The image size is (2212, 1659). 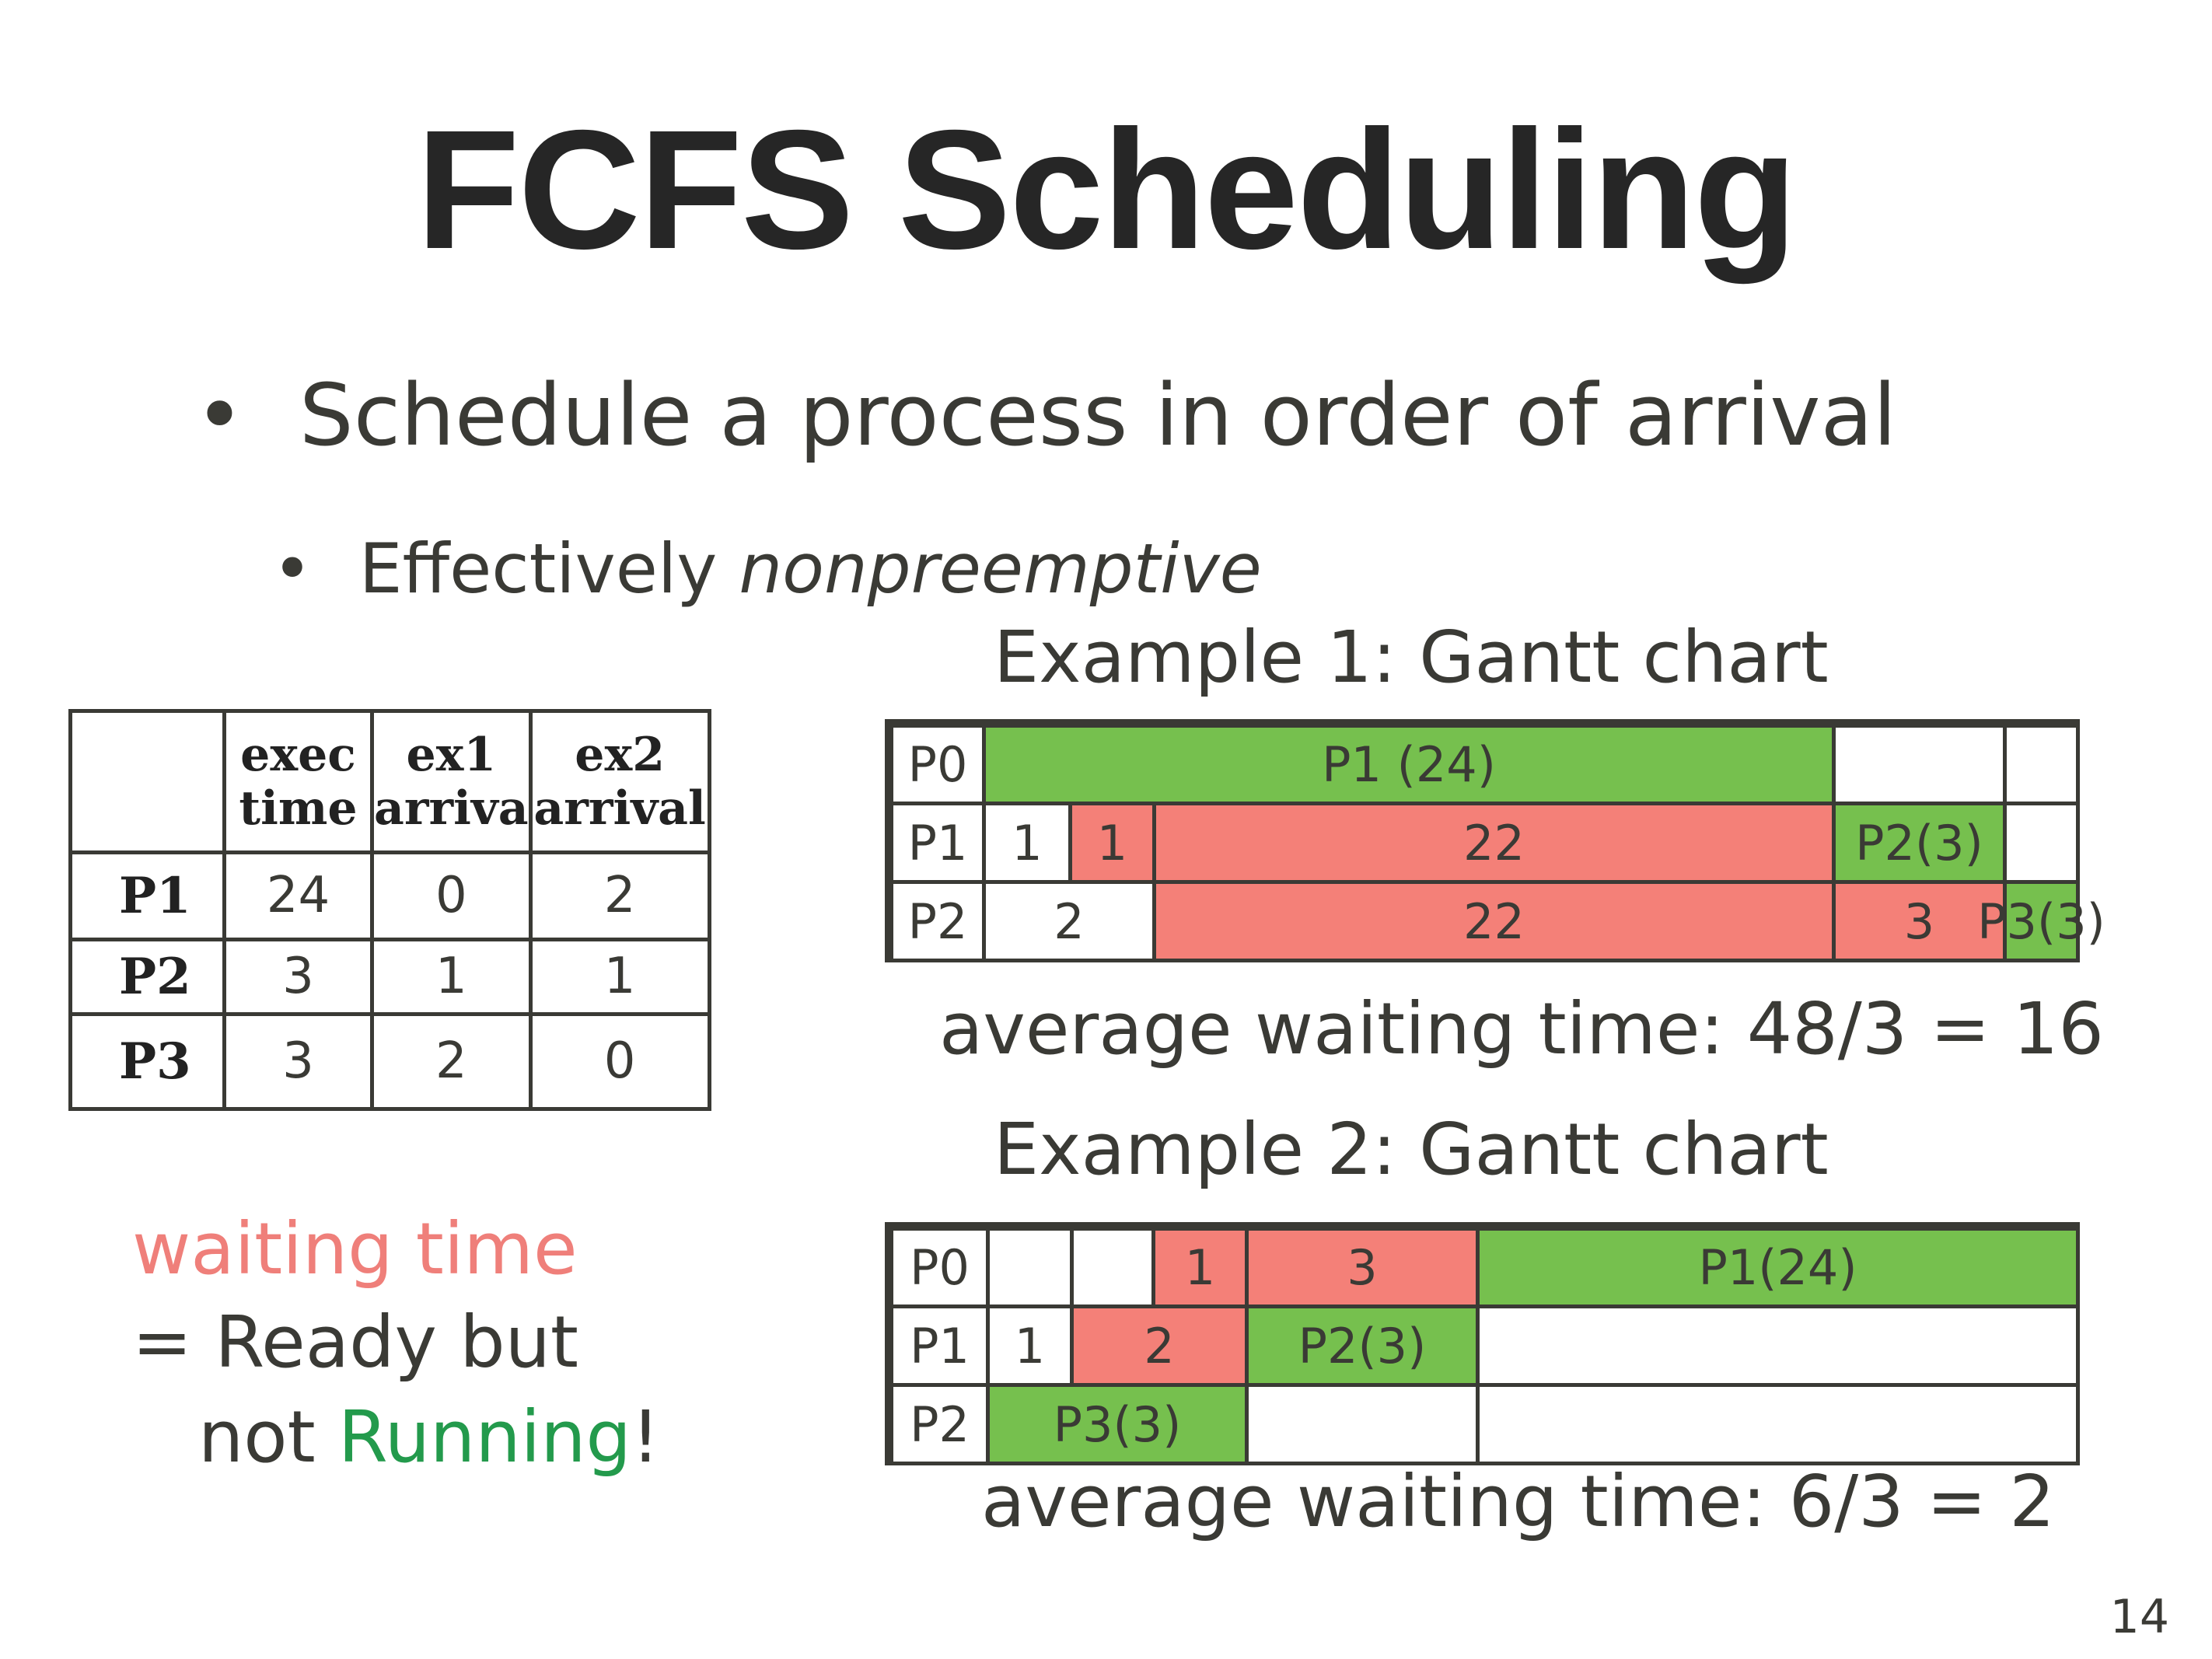 I want to click on gantt-waiting-block: 2, so click(x=1159, y=1345).